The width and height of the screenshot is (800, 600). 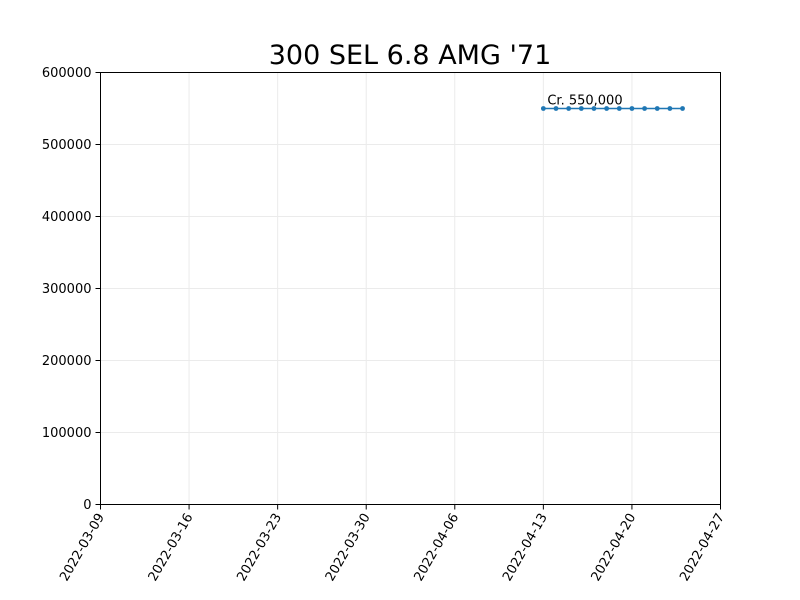 What do you see at coordinates (614, 547) in the screenshot?
I see `x-tick-label: 2022-04-20` at bounding box center [614, 547].